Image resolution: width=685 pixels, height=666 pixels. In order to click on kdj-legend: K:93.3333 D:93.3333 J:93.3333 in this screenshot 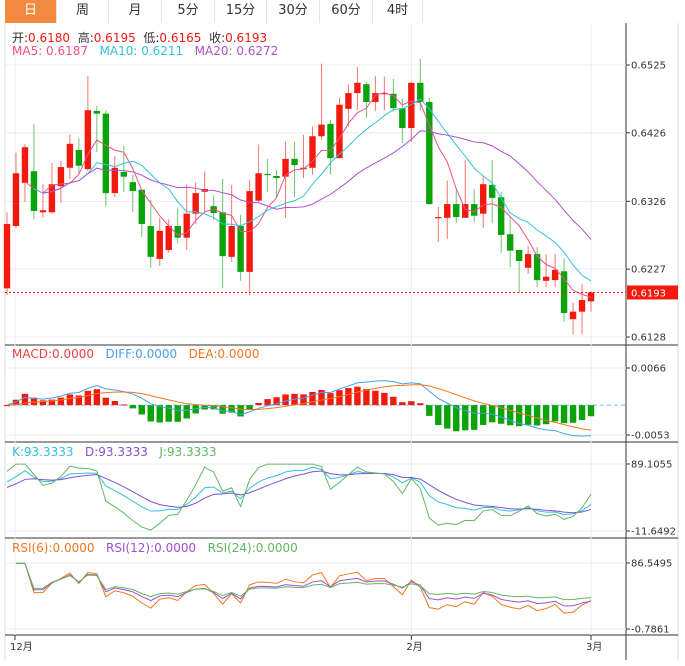, I will do `click(114, 452)`.